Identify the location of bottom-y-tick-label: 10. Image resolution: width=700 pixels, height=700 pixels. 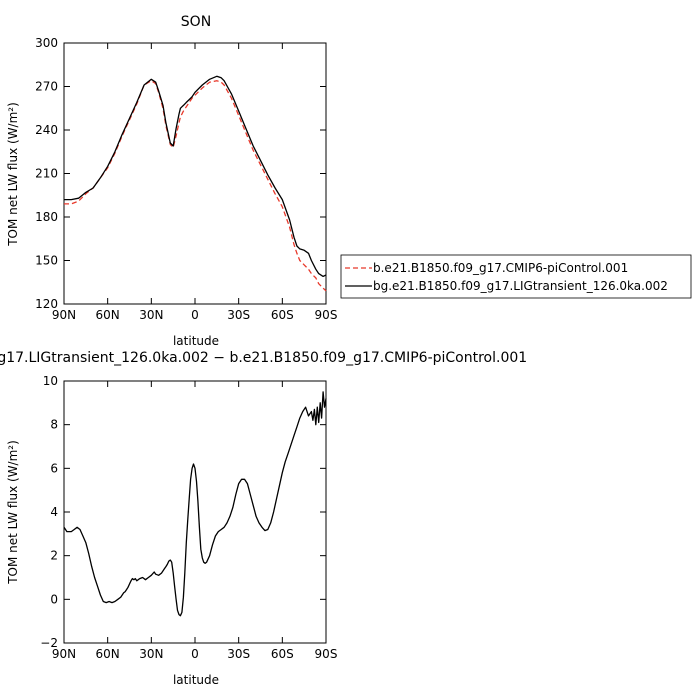
(50, 381).